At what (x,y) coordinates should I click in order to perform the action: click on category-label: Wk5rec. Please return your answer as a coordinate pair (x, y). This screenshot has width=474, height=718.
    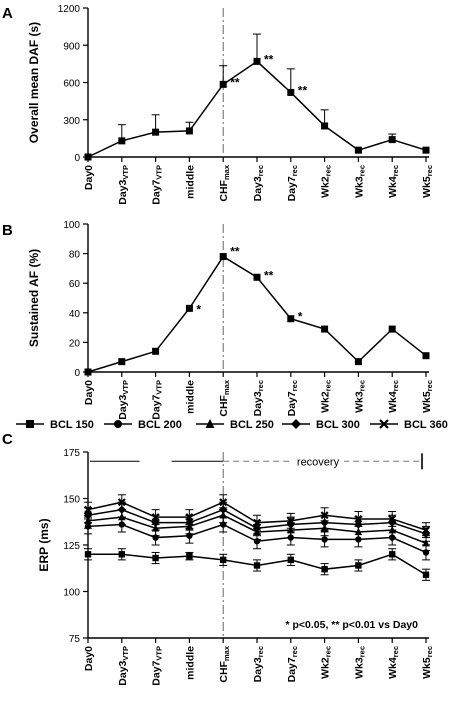
    Looking at the image, I should click on (427, 662).